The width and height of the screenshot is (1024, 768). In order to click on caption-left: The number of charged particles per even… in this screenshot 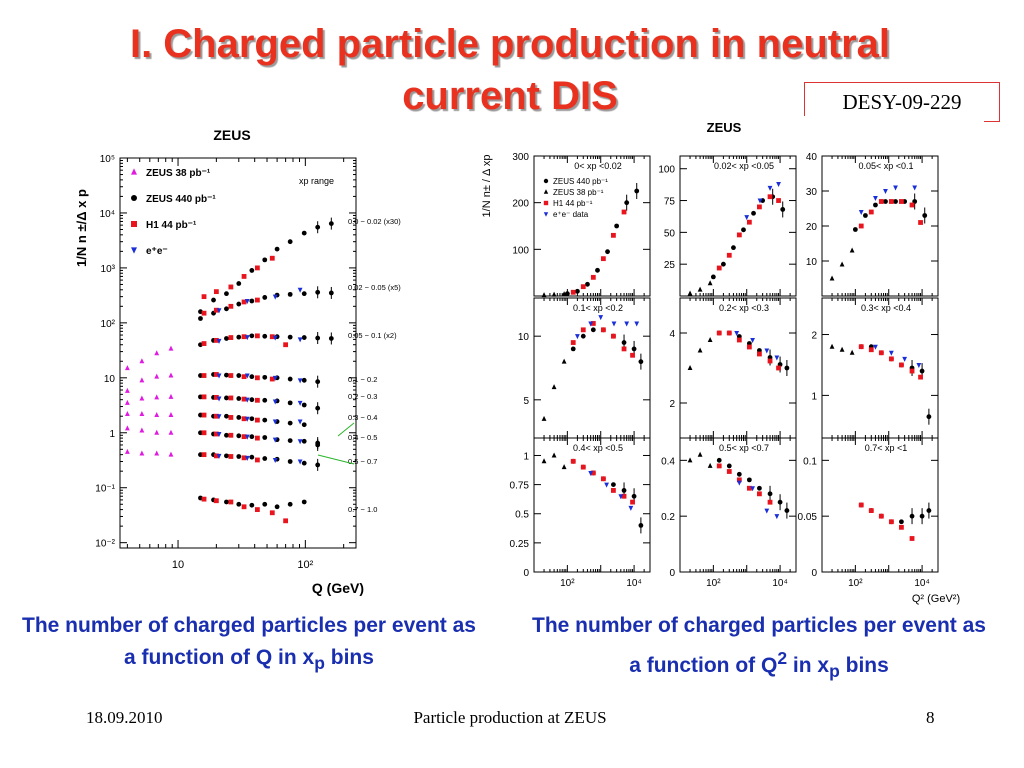, I will do `click(249, 644)`.